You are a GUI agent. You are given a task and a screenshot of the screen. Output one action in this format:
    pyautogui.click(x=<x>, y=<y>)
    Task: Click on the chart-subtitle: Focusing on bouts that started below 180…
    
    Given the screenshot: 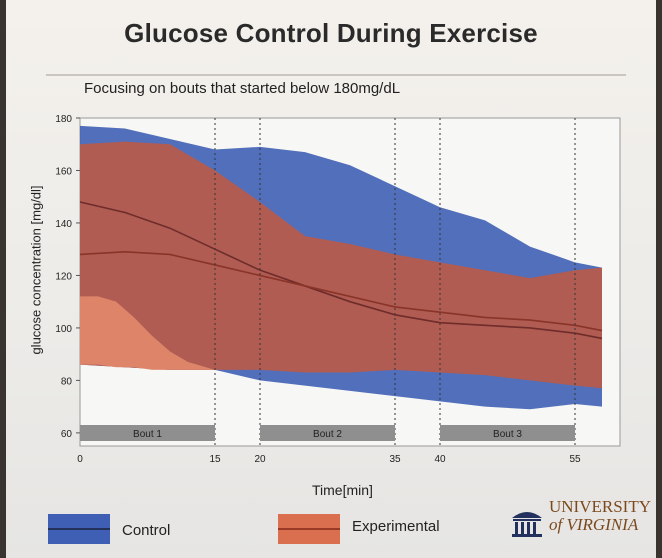 What is the action you would take?
    pyautogui.click(x=242, y=88)
    